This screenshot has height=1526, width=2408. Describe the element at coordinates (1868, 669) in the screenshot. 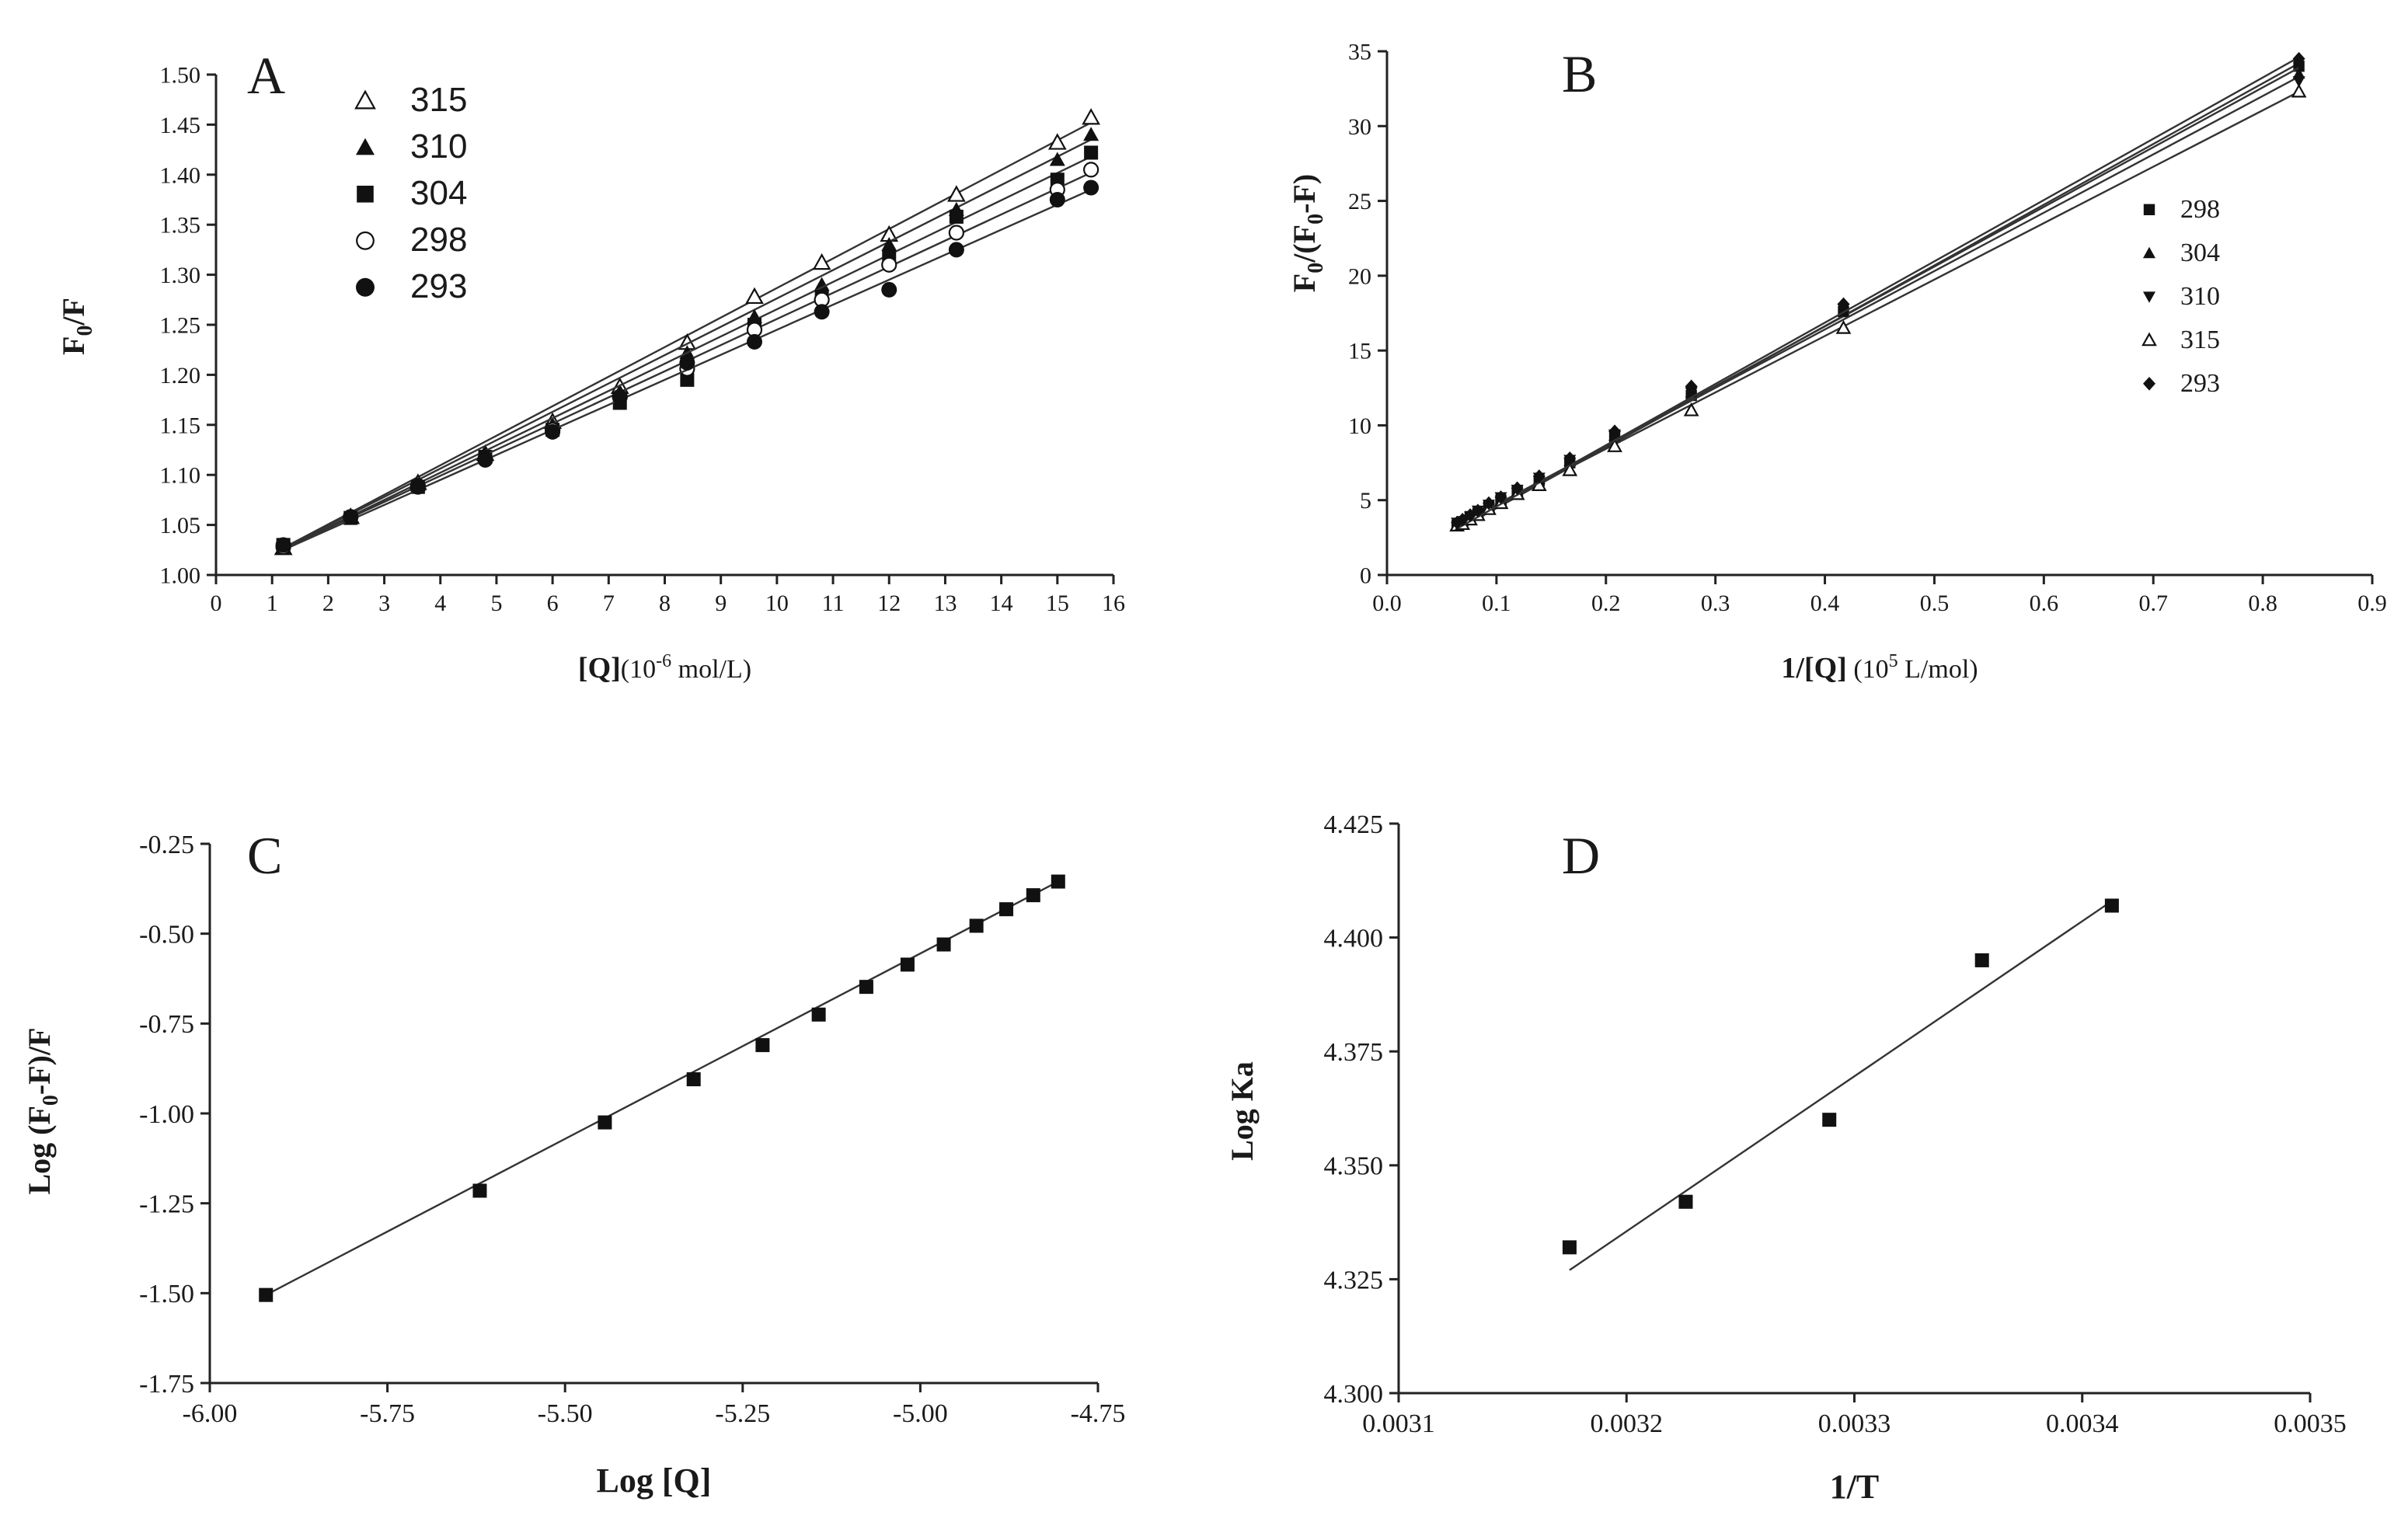

I see `x-label-rest: (10` at that location.